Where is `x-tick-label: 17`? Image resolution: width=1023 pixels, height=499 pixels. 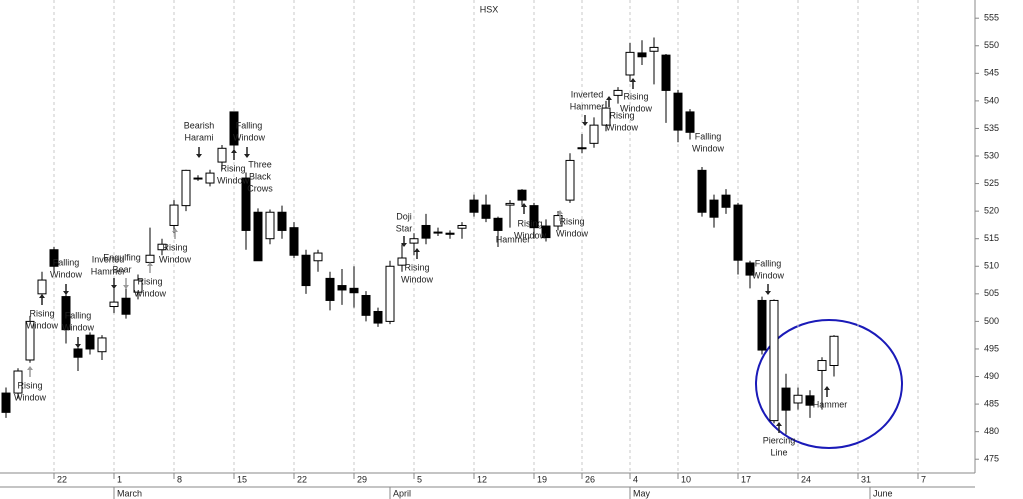 x-tick-label: 17 is located at coordinates (746, 479).